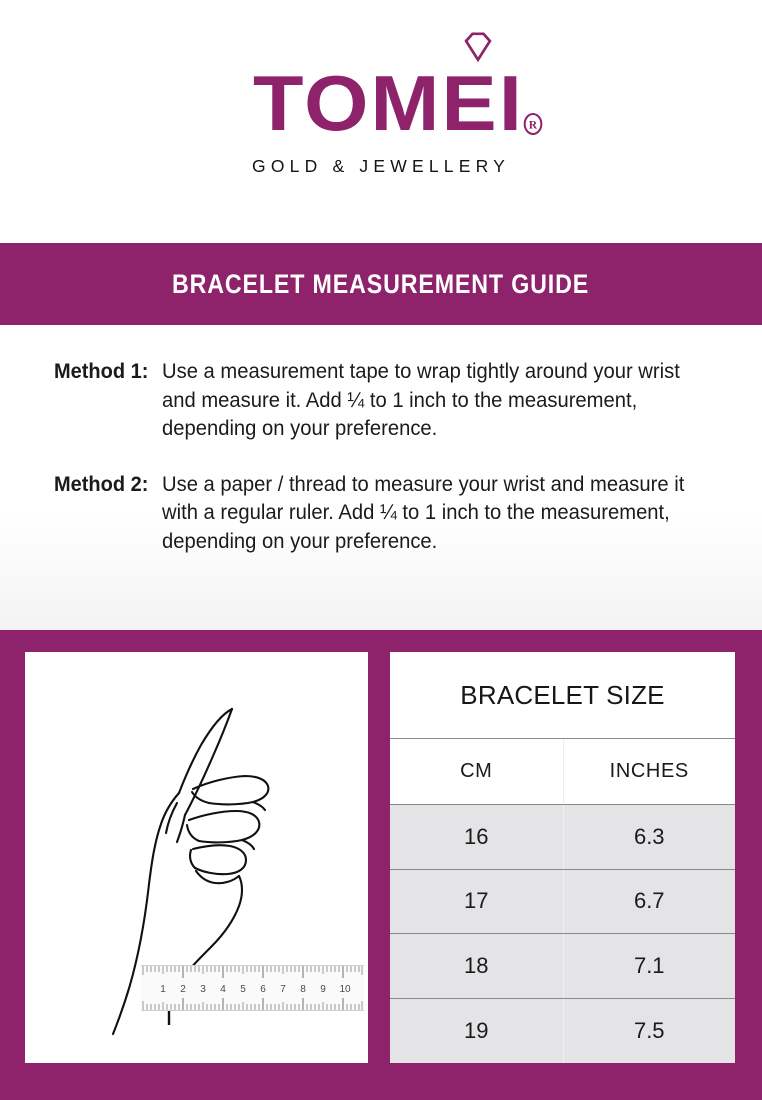  What do you see at coordinates (345, 989) in the screenshot?
I see `svg-text: 10` at bounding box center [345, 989].